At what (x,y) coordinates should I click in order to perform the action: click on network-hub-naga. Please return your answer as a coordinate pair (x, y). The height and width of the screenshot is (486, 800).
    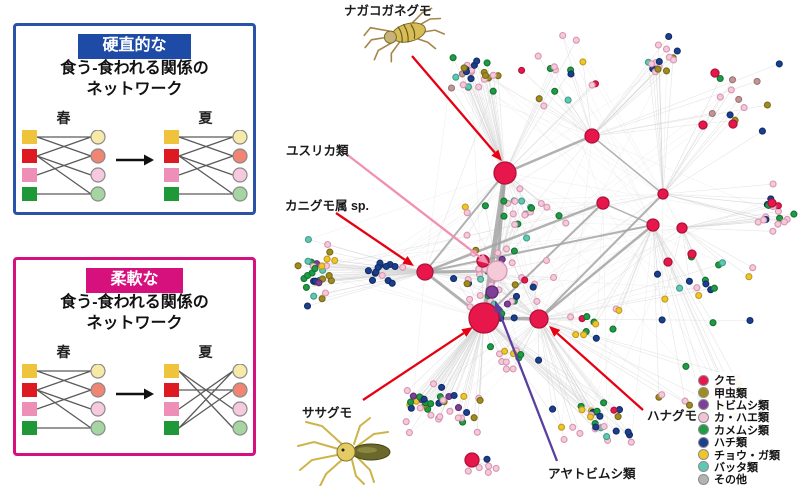
    Looking at the image, I should click on (505, 173).